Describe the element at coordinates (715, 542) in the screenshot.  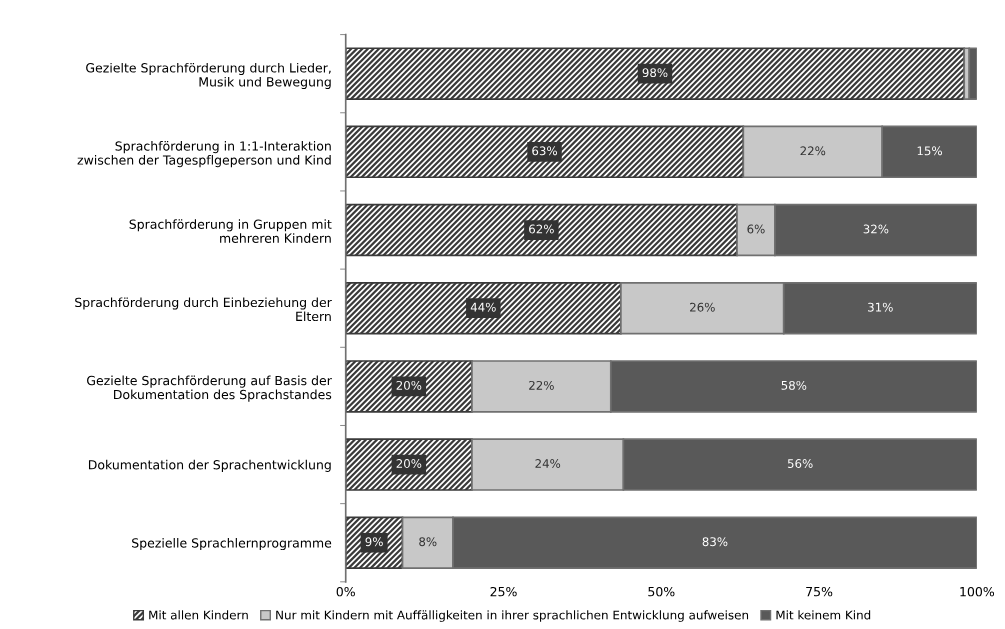
I see `data-label: 83%` at that location.